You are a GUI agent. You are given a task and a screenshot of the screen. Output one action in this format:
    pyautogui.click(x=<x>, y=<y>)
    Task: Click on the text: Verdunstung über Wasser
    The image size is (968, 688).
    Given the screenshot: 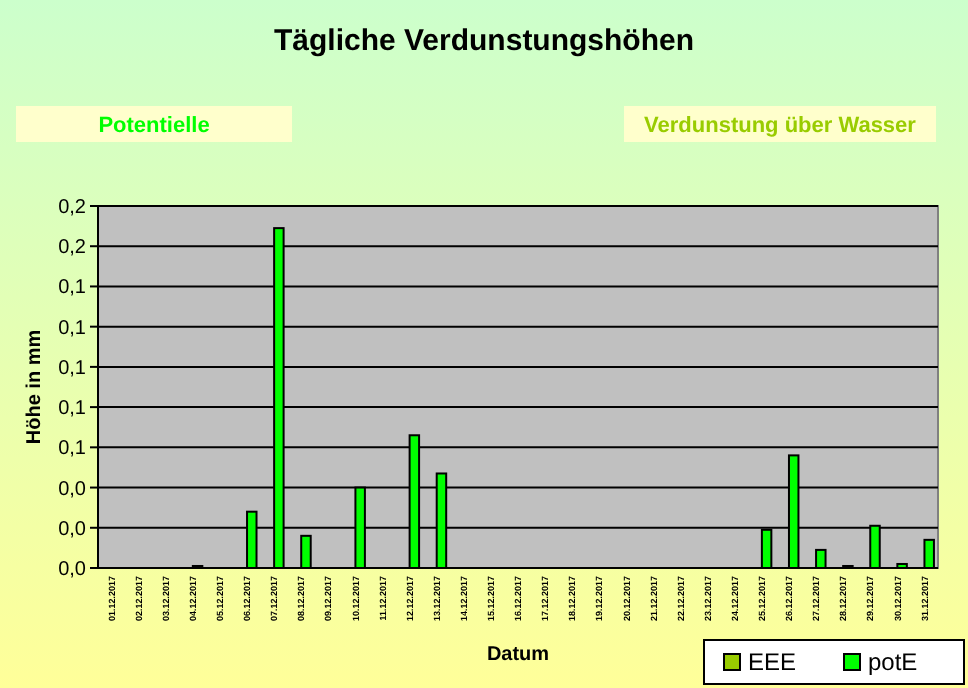 What is the action you would take?
    pyautogui.click(x=781, y=126)
    